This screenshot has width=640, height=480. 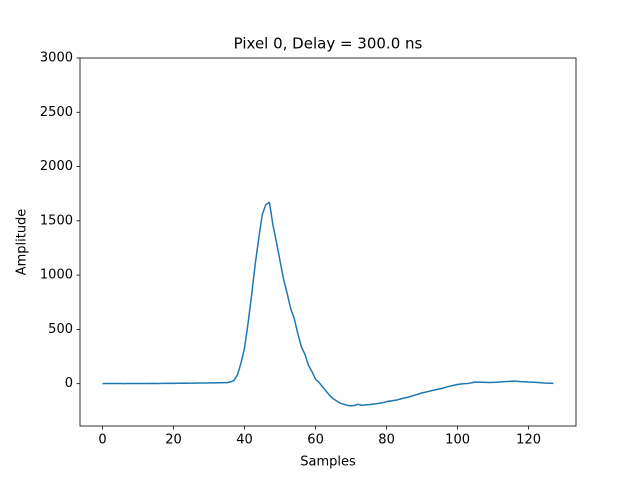 I want to click on y-axis-label: Amplitude, so click(x=22, y=242).